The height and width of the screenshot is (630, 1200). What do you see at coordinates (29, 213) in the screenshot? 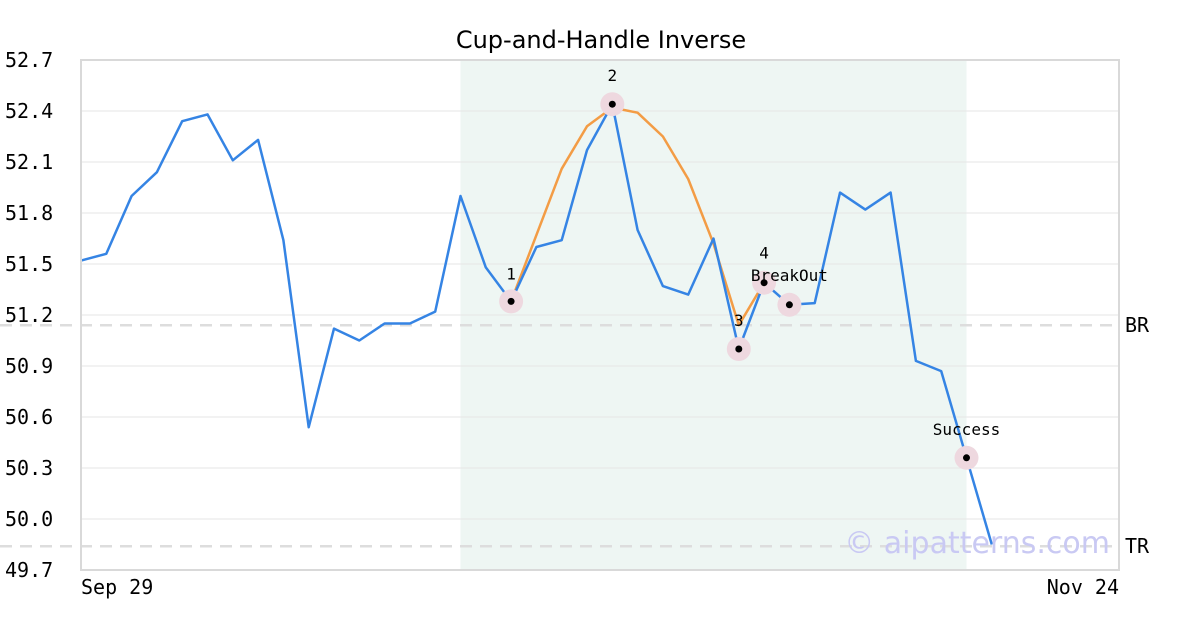
I see `y-tick-label: 51.8` at bounding box center [29, 213].